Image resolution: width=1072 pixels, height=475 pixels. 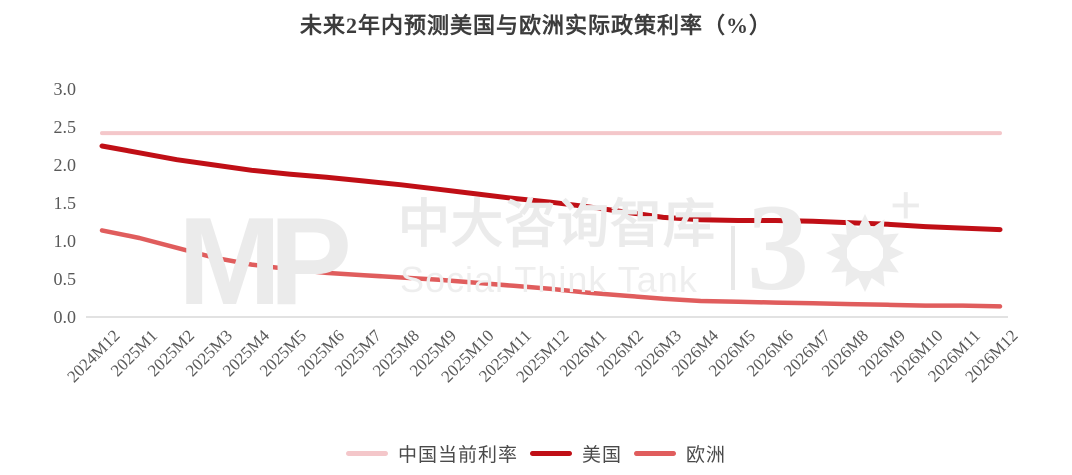 I want to click on series-line-europe, so click(x=551, y=268).